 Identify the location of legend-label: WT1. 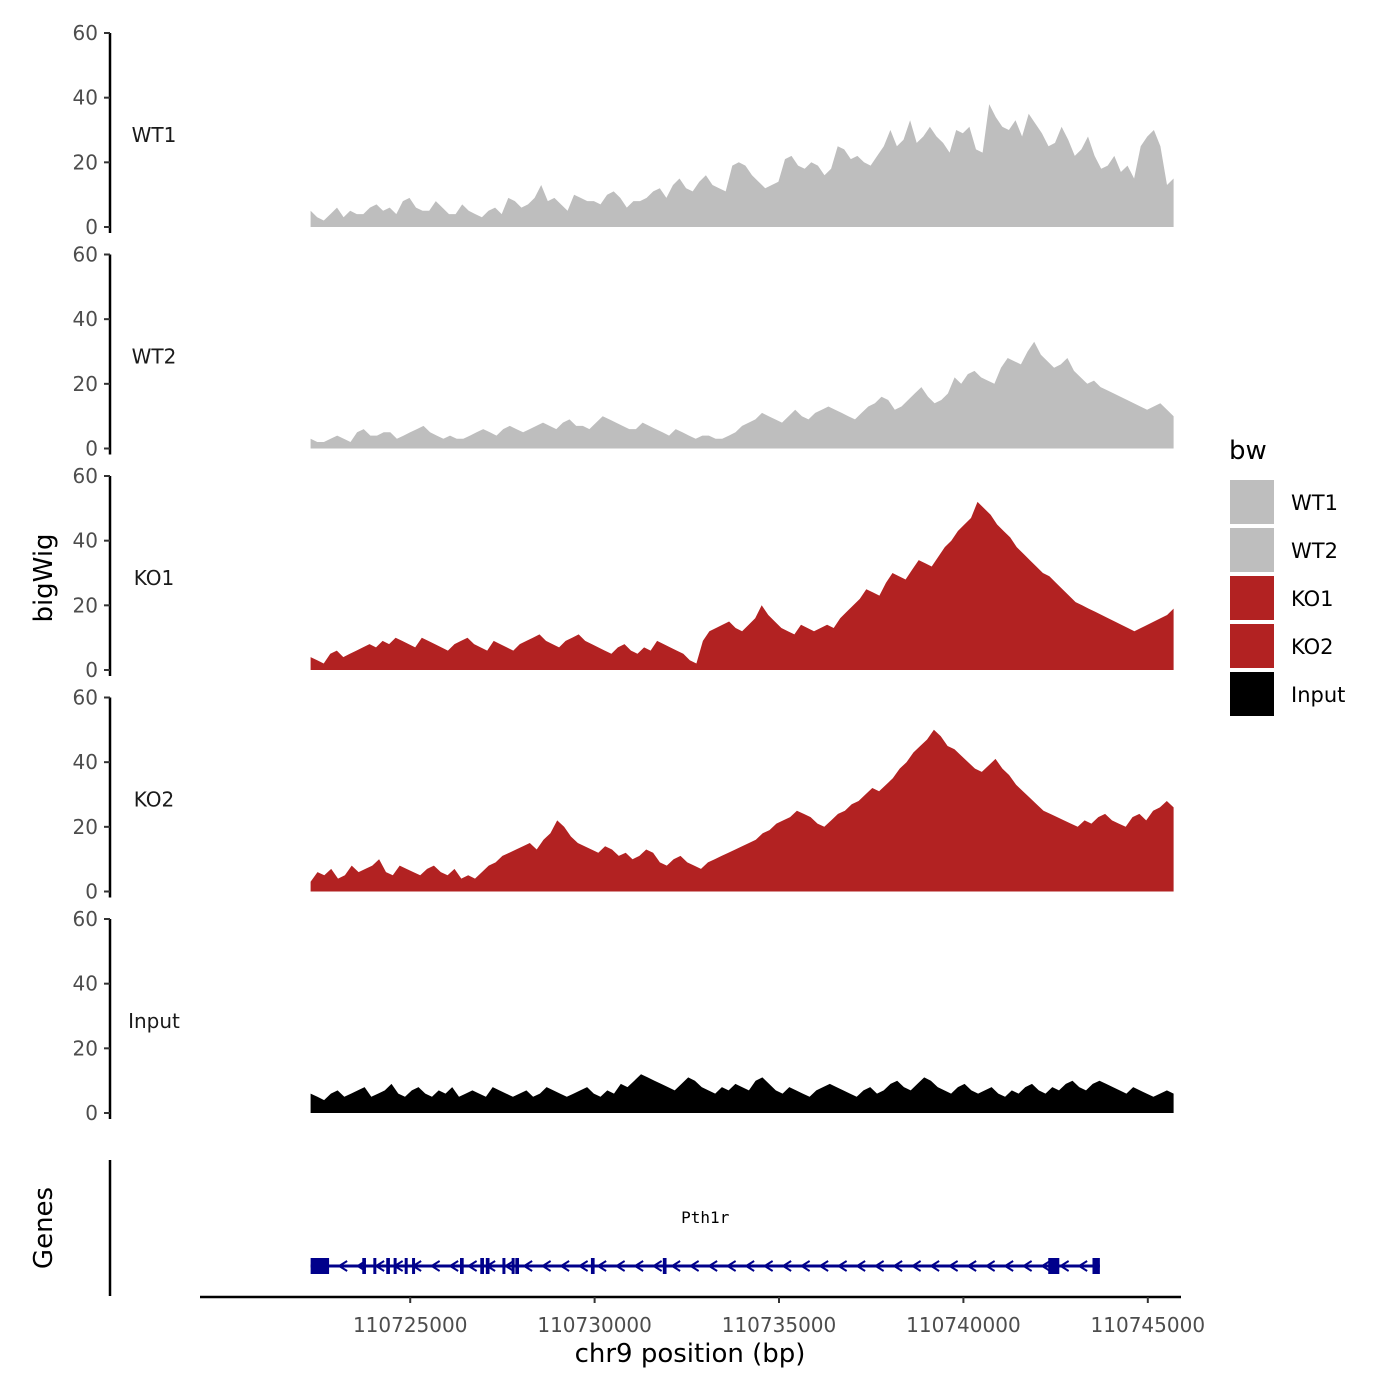
(1314, 503).